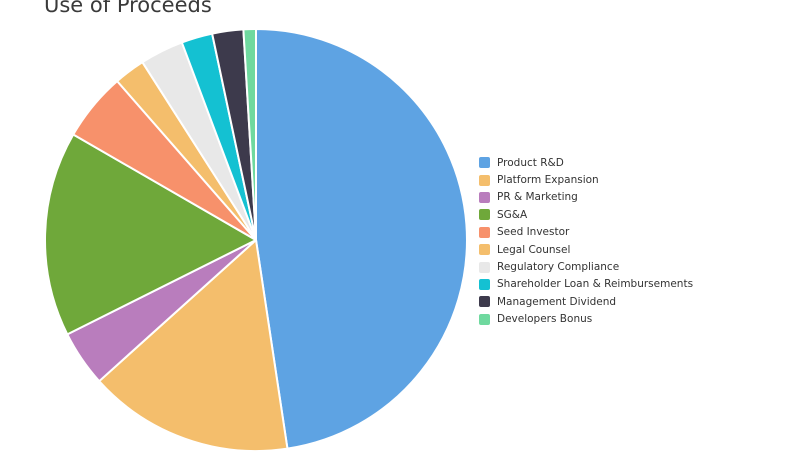 This screenshot has width=800, height=455. What do you see at coordinates (128, 8) in the screenshot?
I see `chart-title: Use of Proceeds` at bounding box center [128, 8].